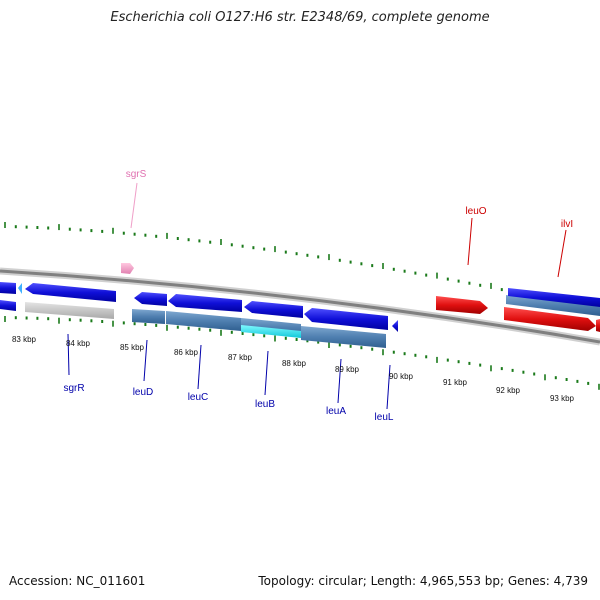  I want to click on leuL-feature, so click(395, 326).